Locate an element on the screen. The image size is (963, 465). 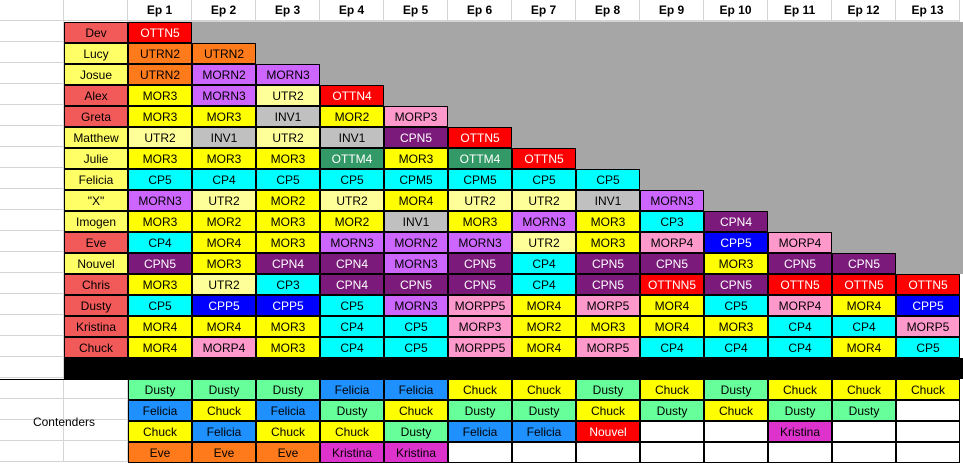
contestant-name: Matthew is located at coordinates (96, 137).